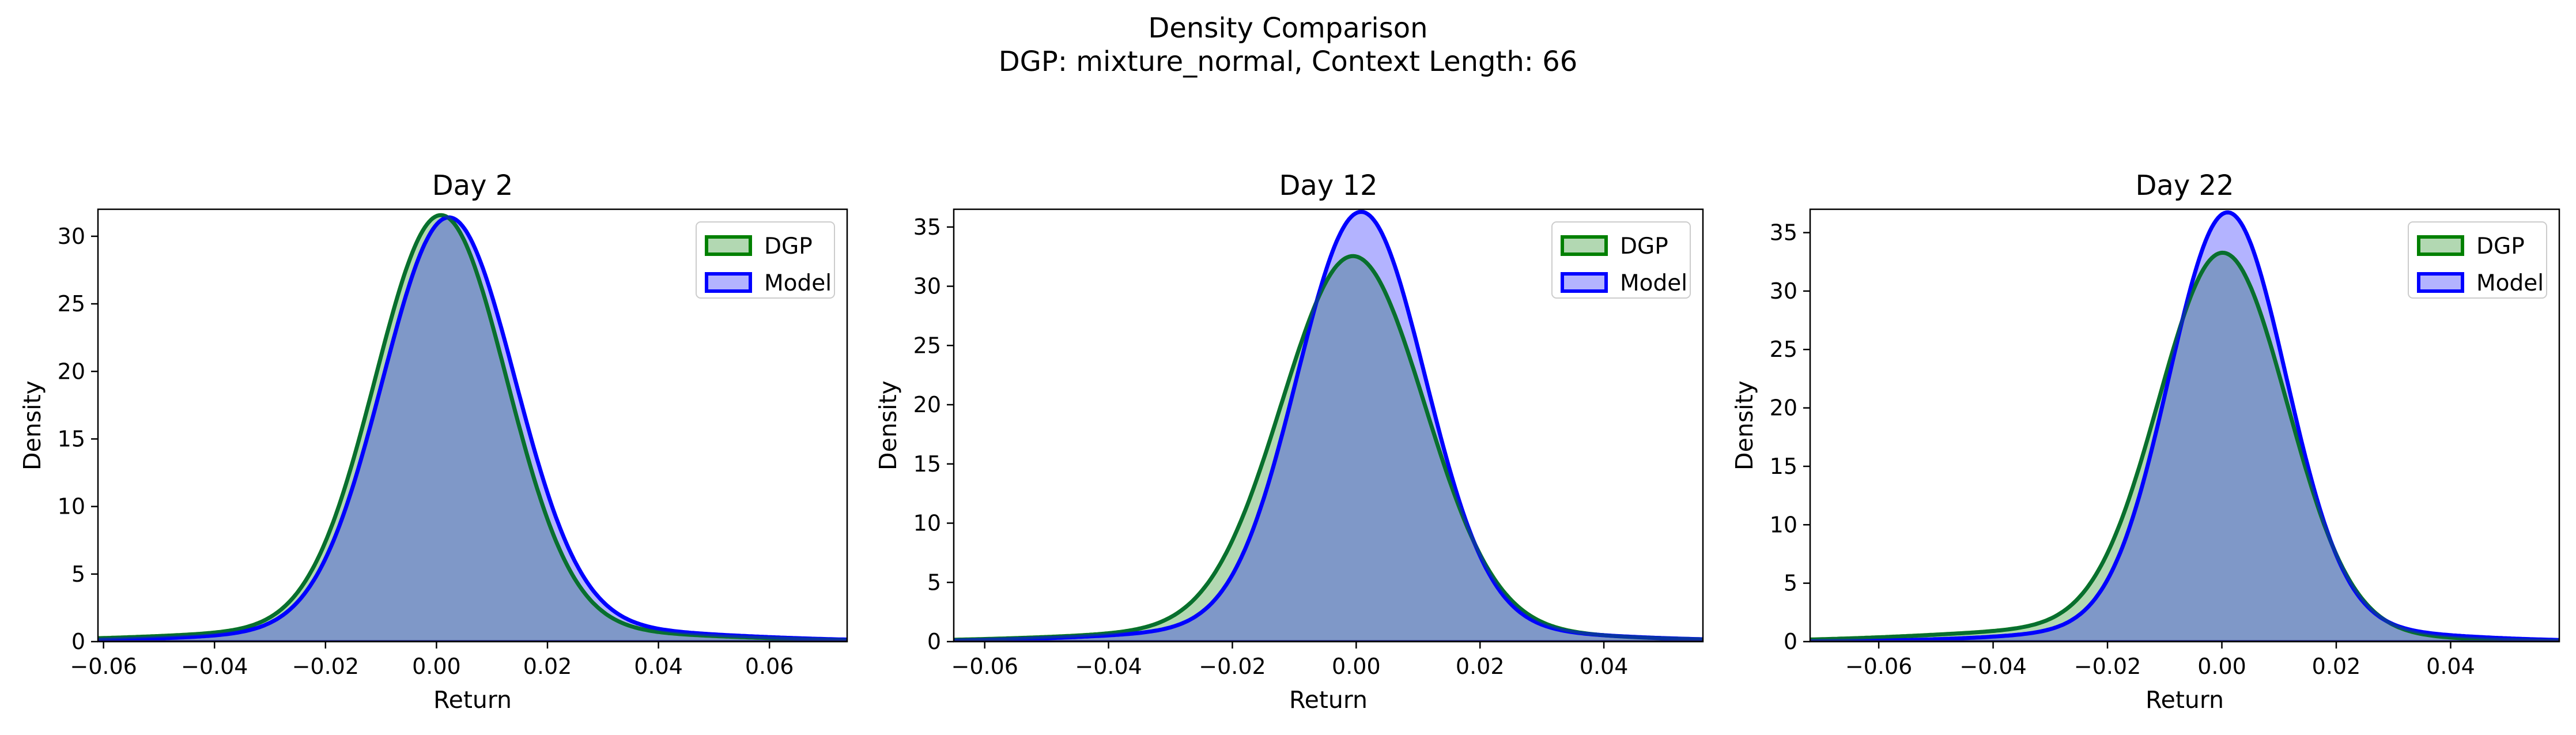 Image resolution: width=2576 pixels, height=735 pixels. What do you see at coordinates (1328, 185) in the screenshot?
I see `subplot-title: Day 12` at bounding box center [1328, 185].